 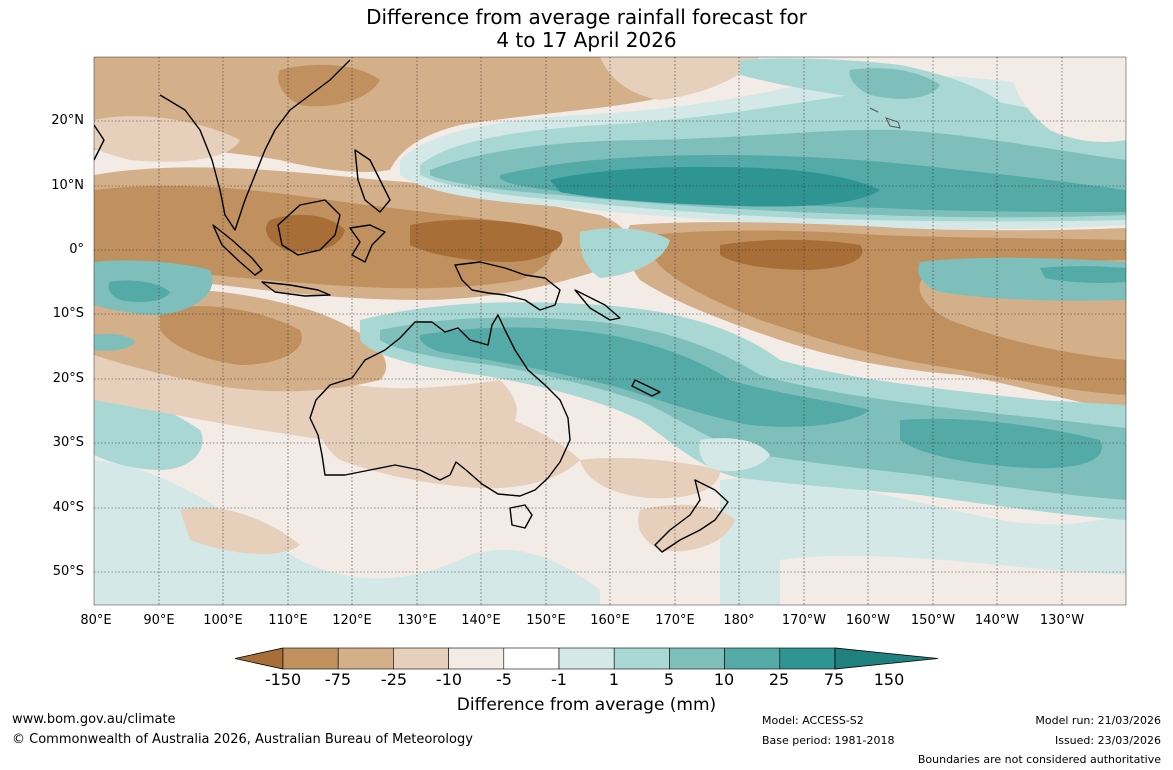 What do you see at coordinates (394, 679) in the screenshot?
I see `colorbar-tick-label: -25` at bounding box center [394, 679].